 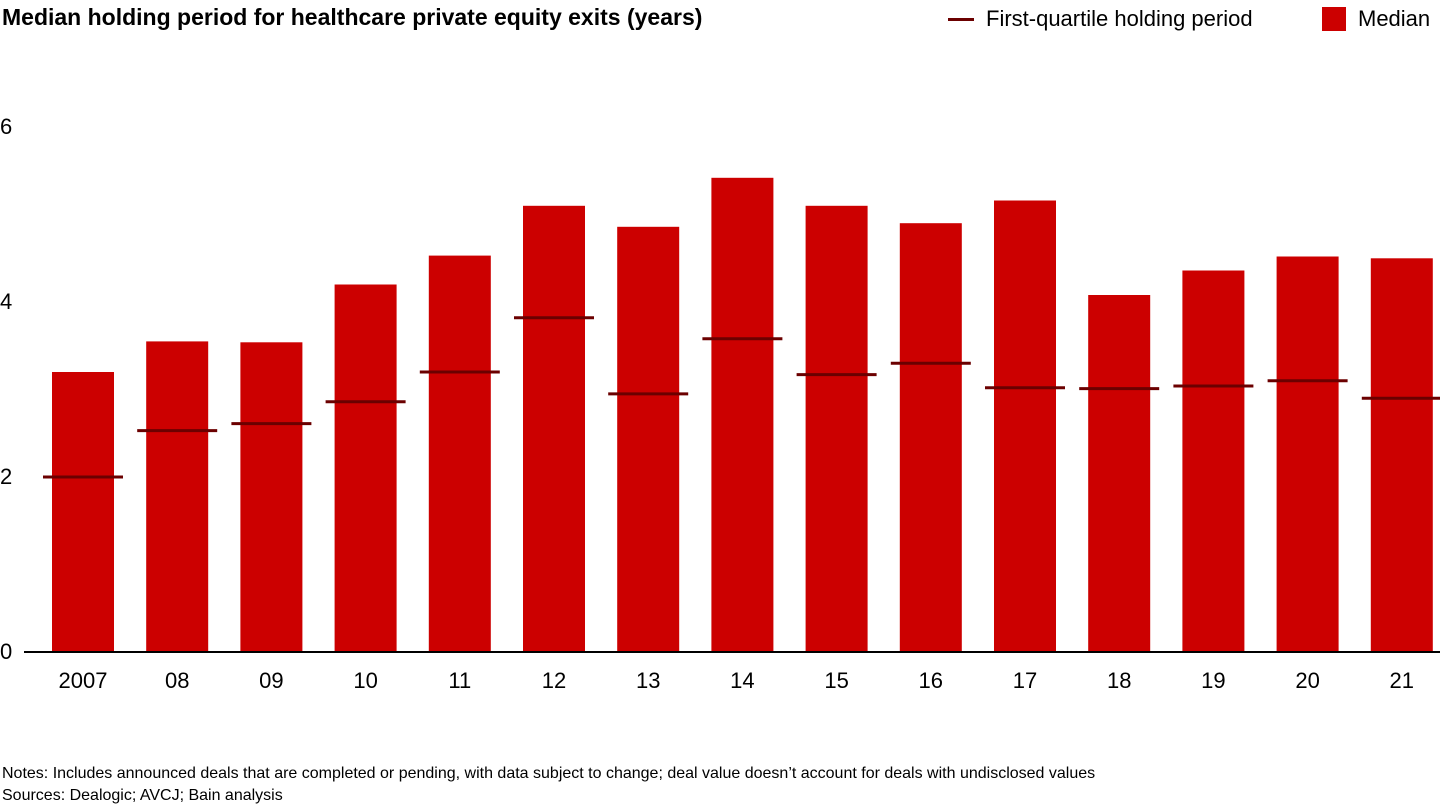 I want to click on x-tick-label-17: 17, so click(x=1025, y=680).